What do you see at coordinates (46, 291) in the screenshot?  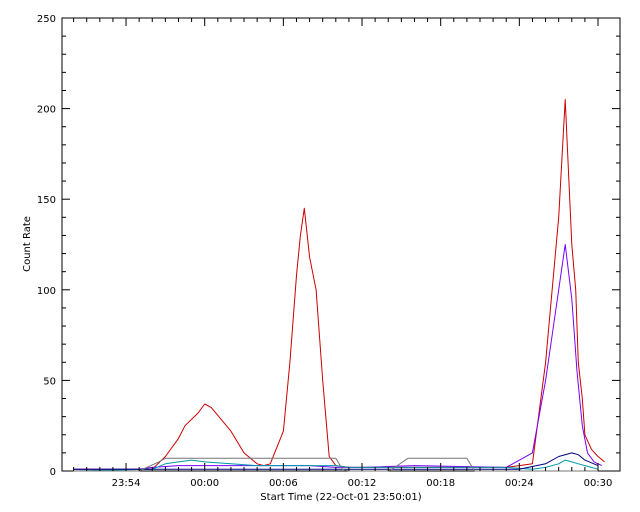 I see `y-tick-label: 100` at bounding box center [46, 291].